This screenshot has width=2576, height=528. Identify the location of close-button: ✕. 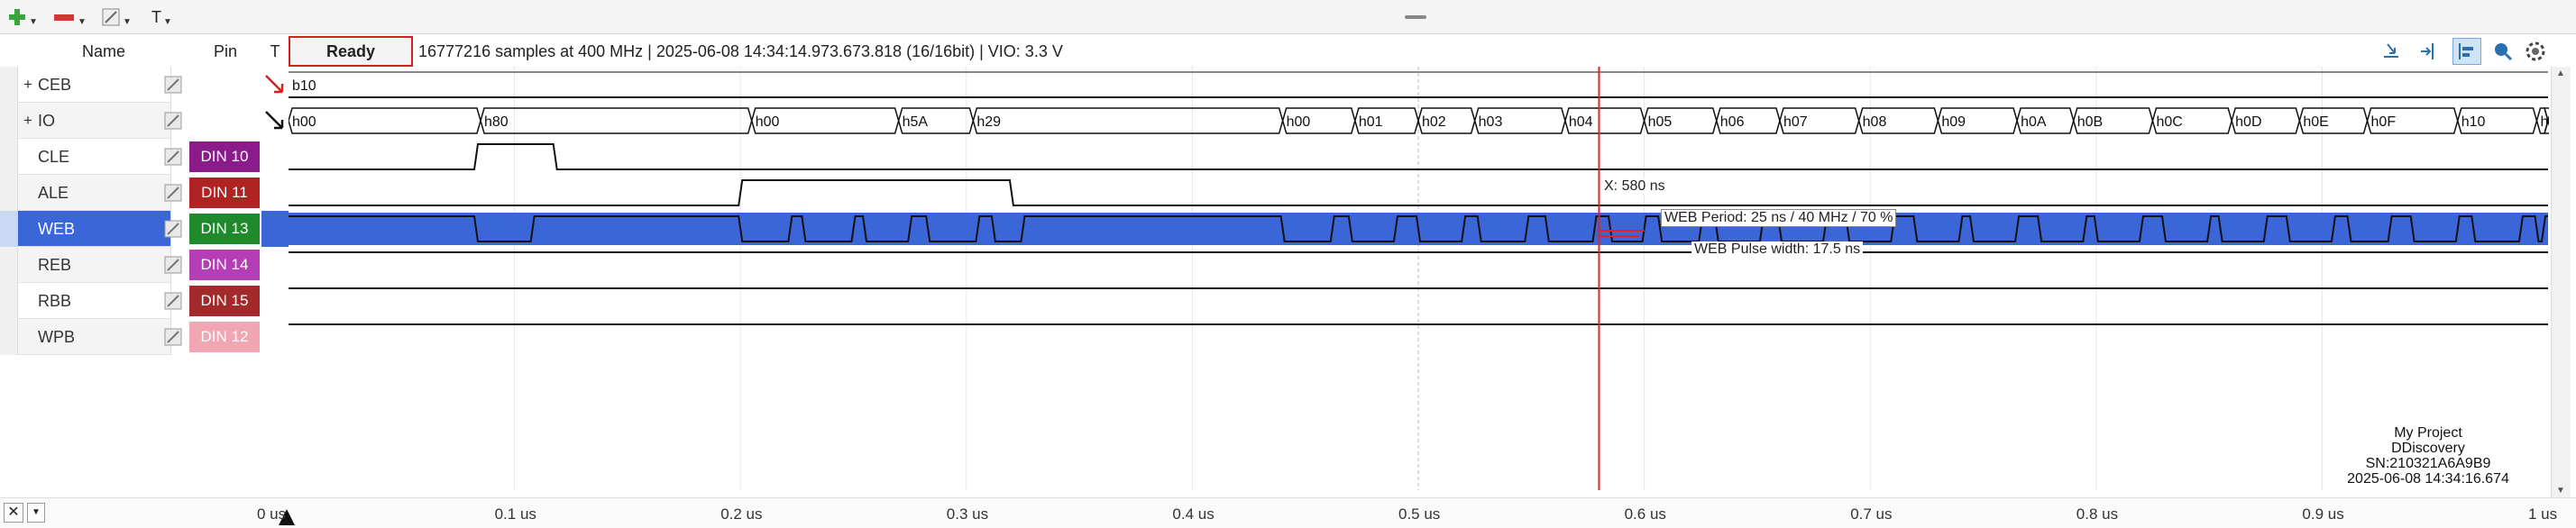
(13, 513).